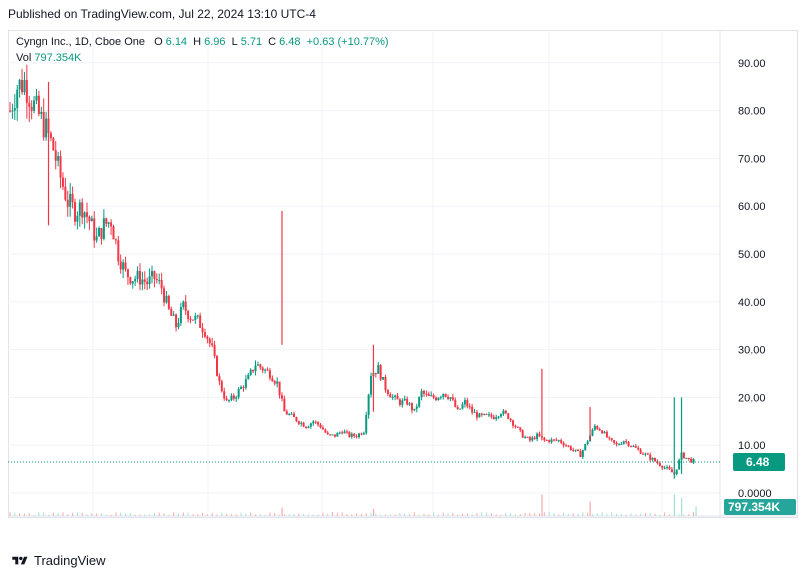 The image size is (808, 579). Describe the element at coordinates (752, 351) in the screenshot. I see `y-tick-label: 30.00` at that location.